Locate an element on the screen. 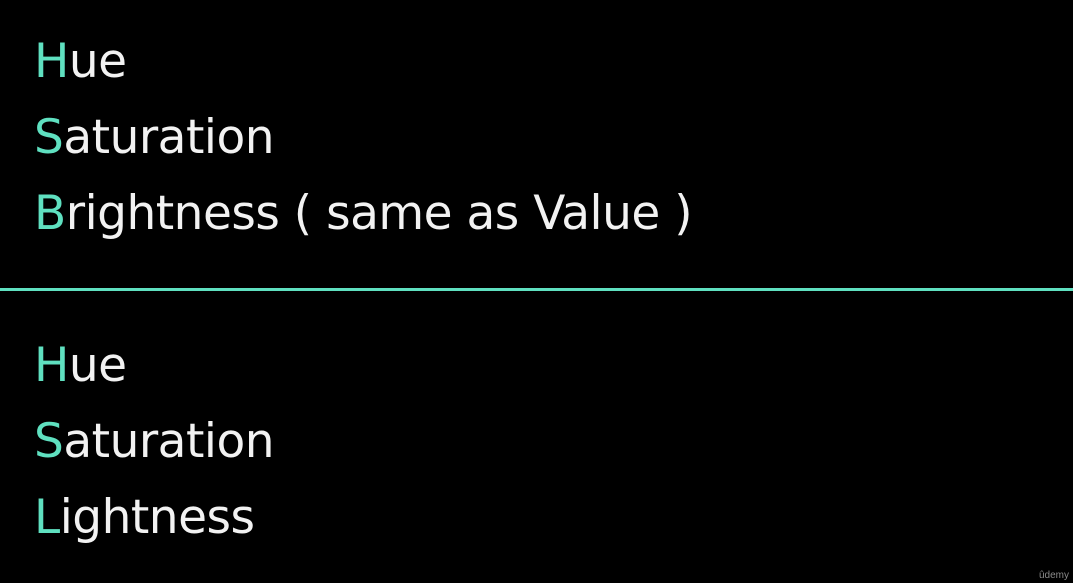  hsl-saturation-initial: S is located at coordinates (49, 441).